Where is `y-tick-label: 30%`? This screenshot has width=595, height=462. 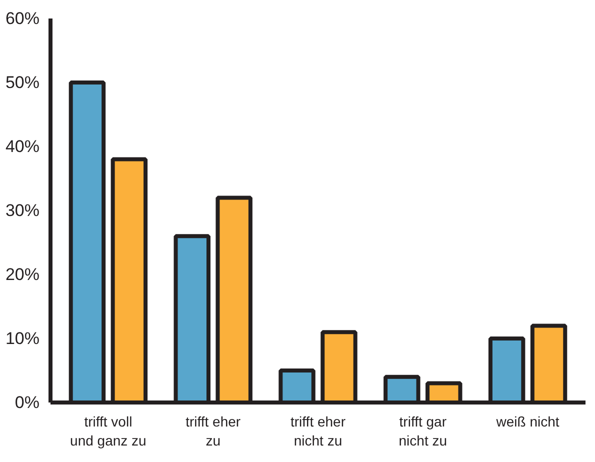 y-tick-label: 30% is located at coordinates (22, 210).